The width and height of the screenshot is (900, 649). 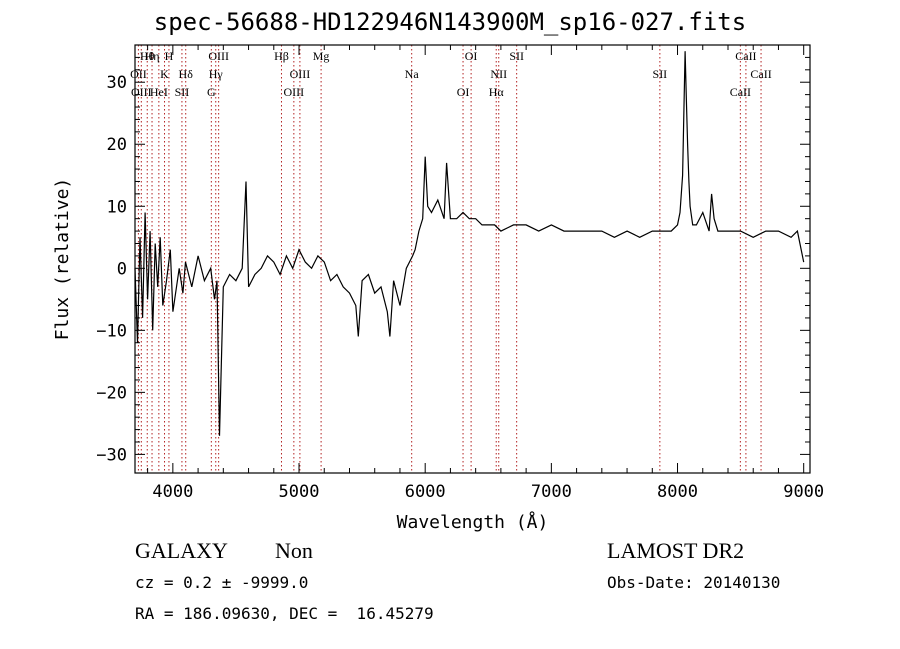 I want to click on line-label: Hθ, so click(x=147, y=56).